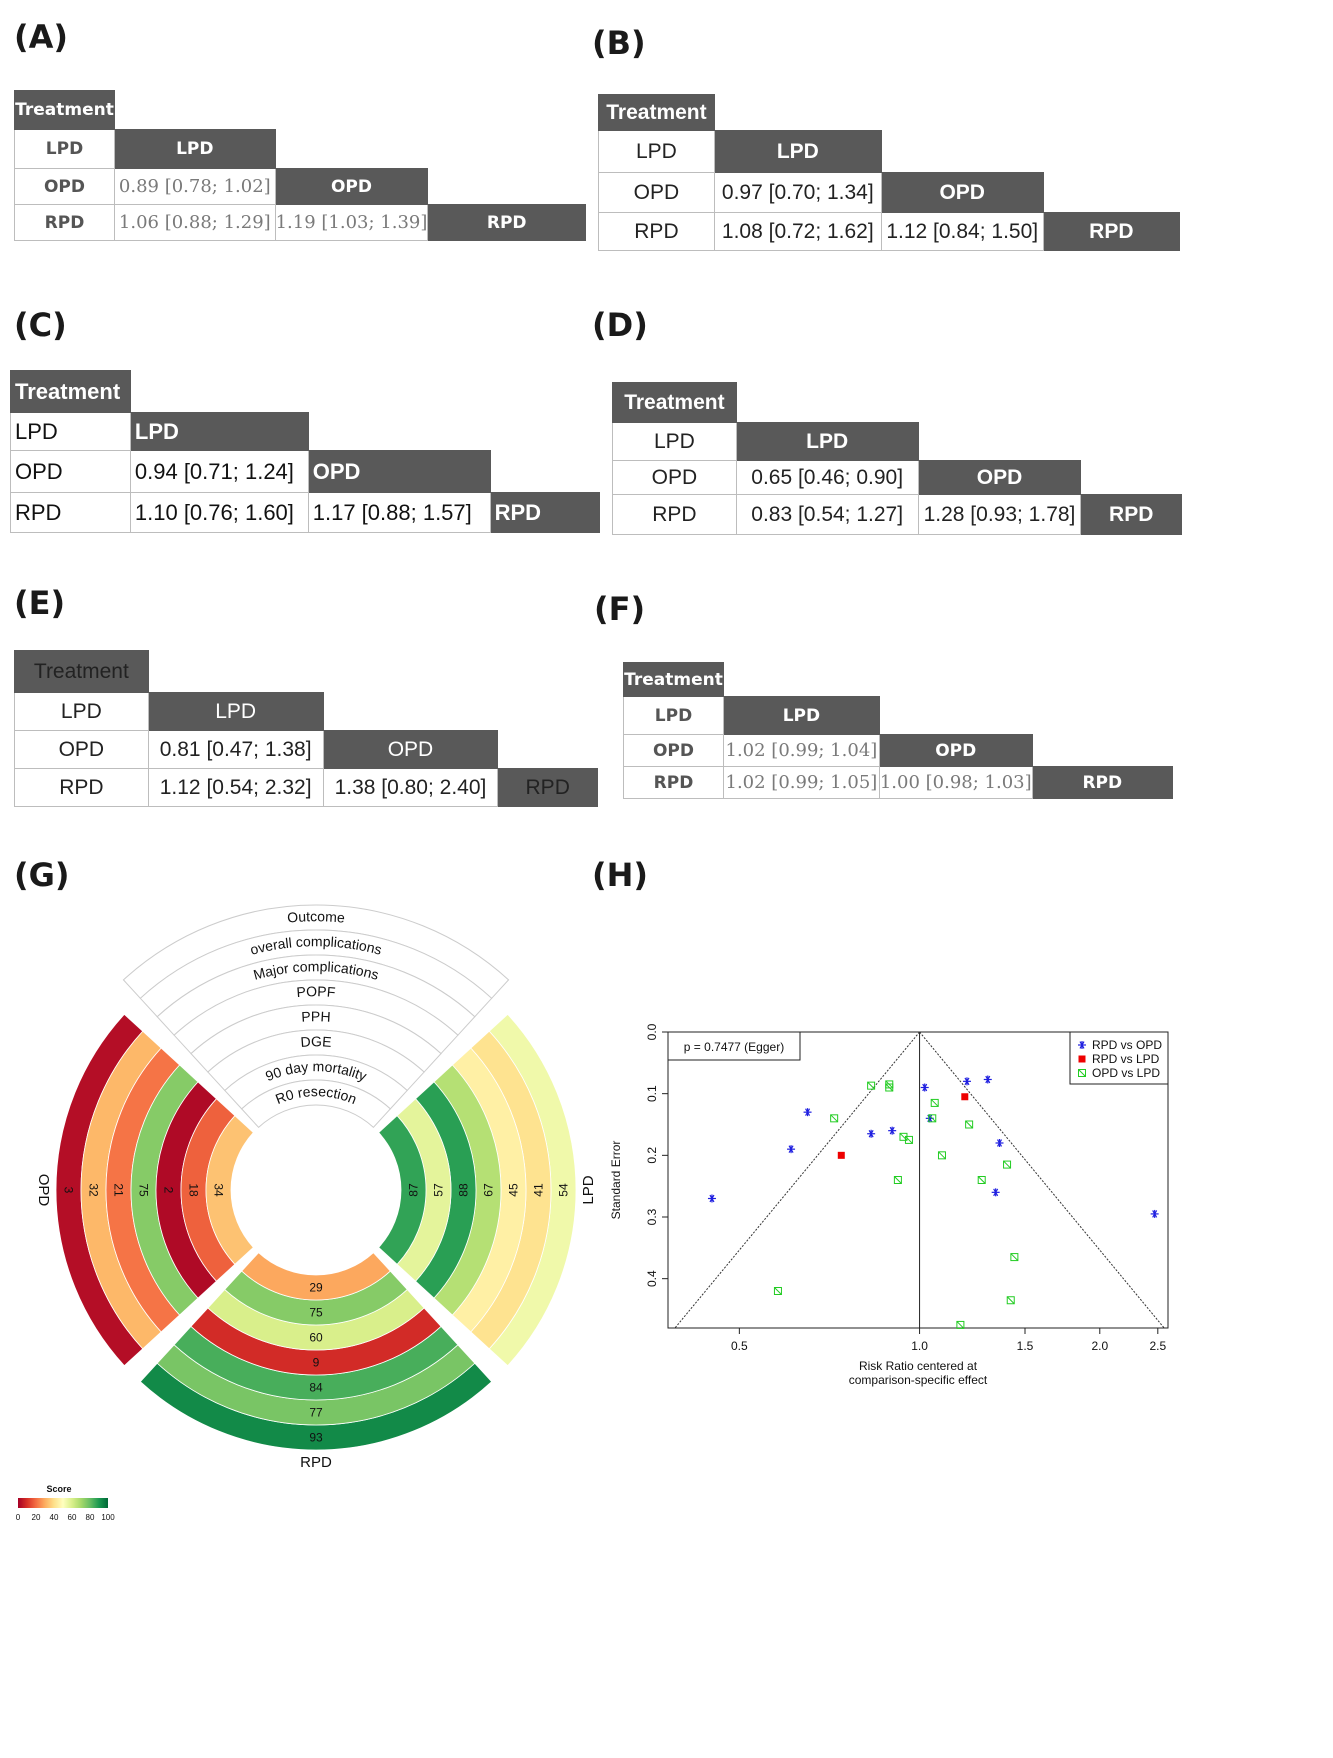 This screenshot has height=1758, width=1333. I want to click on cell-rpd-vs-opd: 1.12 [0.84; 1.50], so click(962, 231).